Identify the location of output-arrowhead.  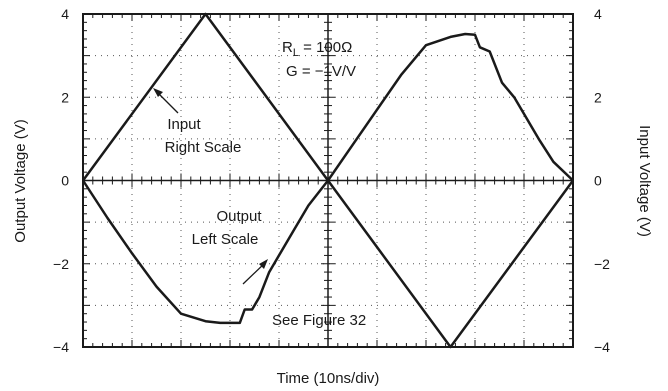
(263, 264).